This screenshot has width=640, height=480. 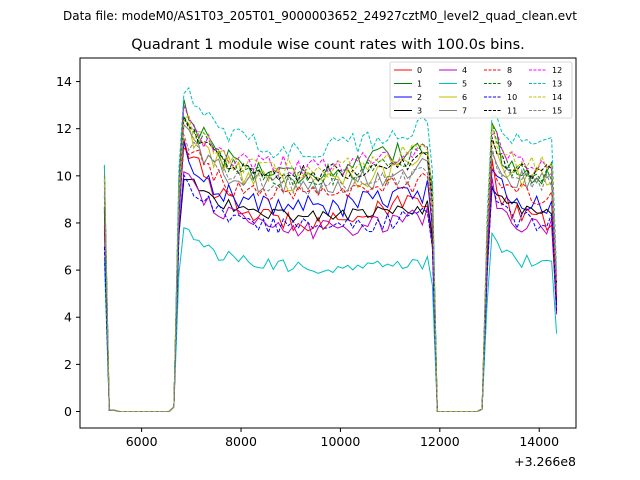 What do you see at coordinates (464, 70) in the screenshot?
I see `legend-label-4: 4` at bounding box center [464, 70].